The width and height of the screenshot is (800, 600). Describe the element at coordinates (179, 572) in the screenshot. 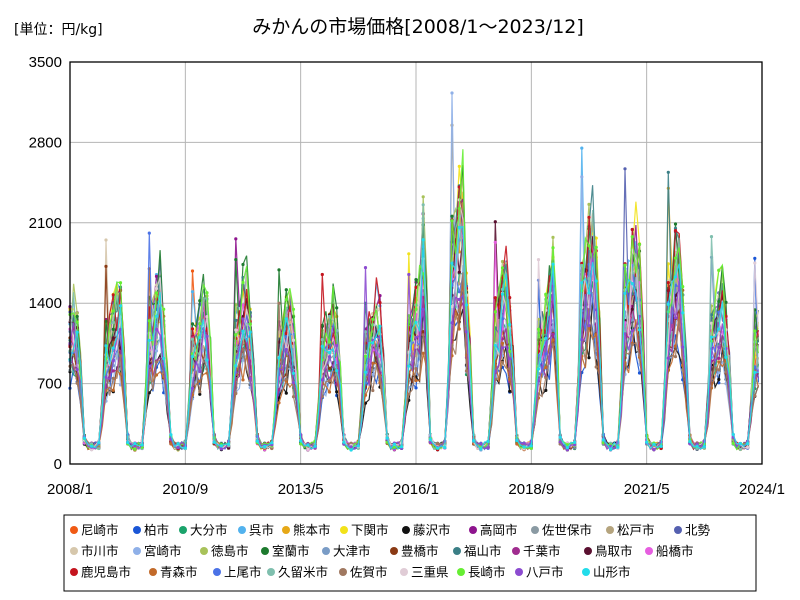

I see `legend-label: 青森市` at that location.